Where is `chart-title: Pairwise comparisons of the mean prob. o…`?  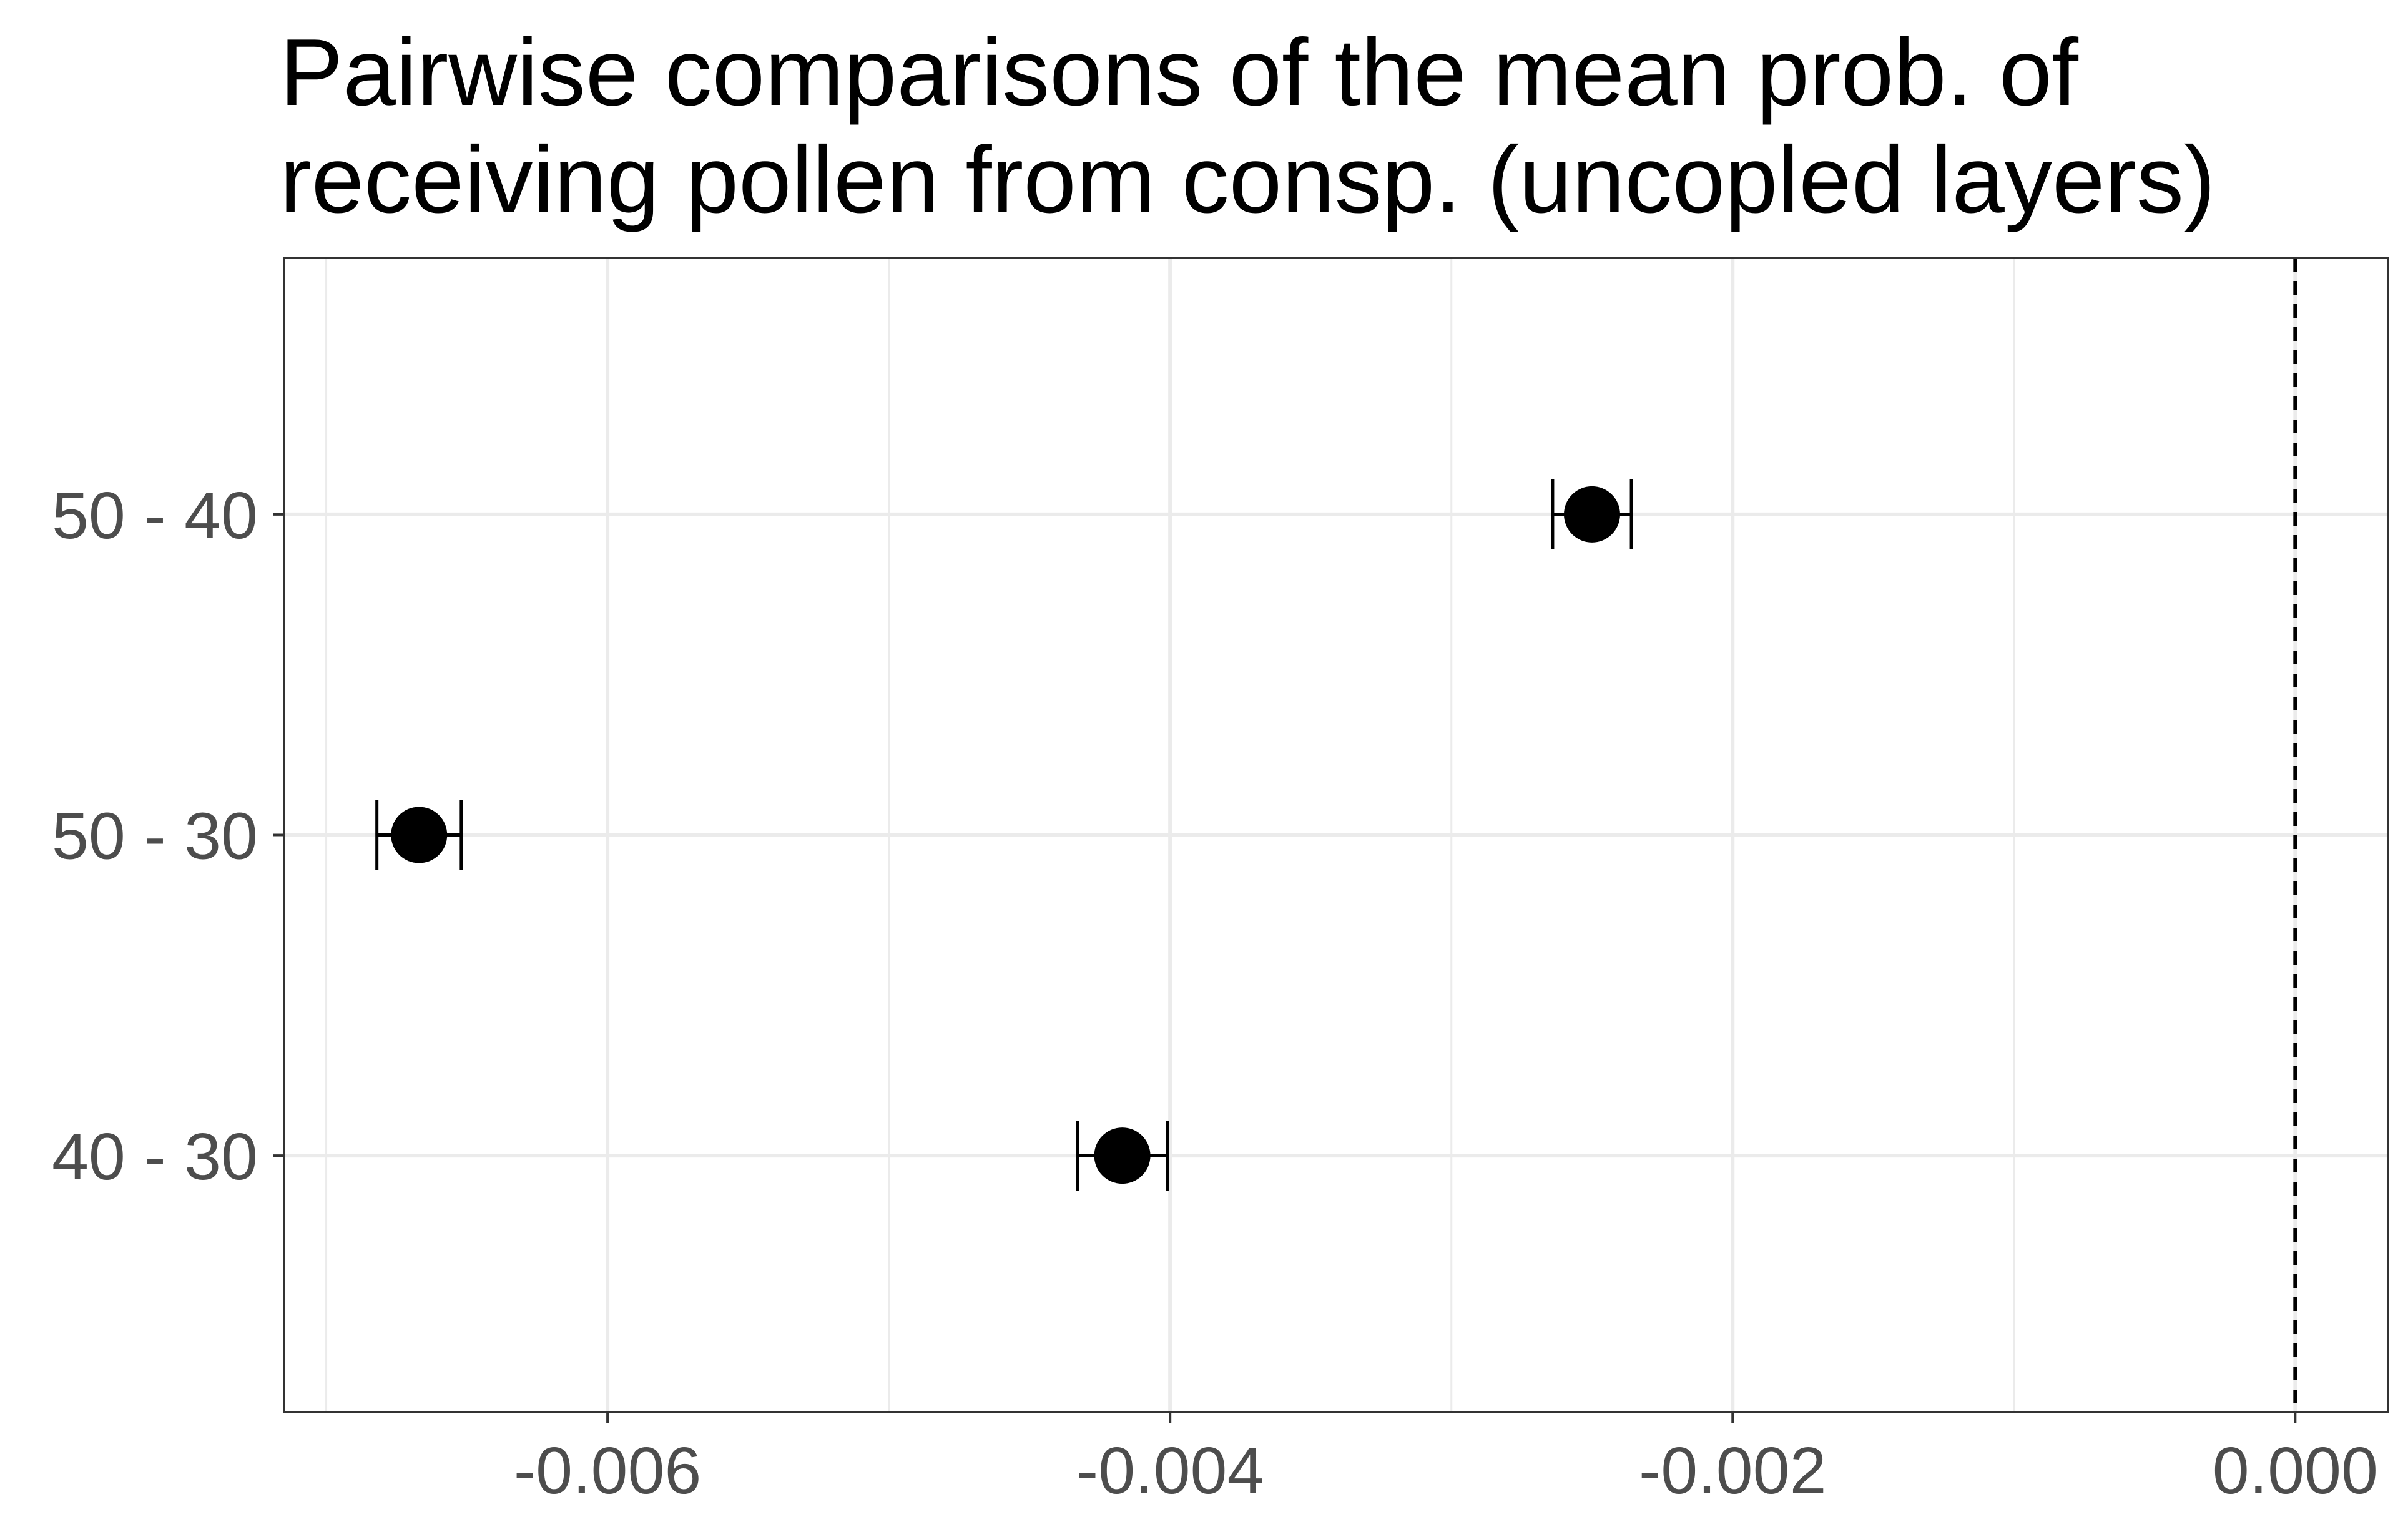 chart-title: Pairwise comparisons of the mean prob. o… is located at coordinates (1248, 126).